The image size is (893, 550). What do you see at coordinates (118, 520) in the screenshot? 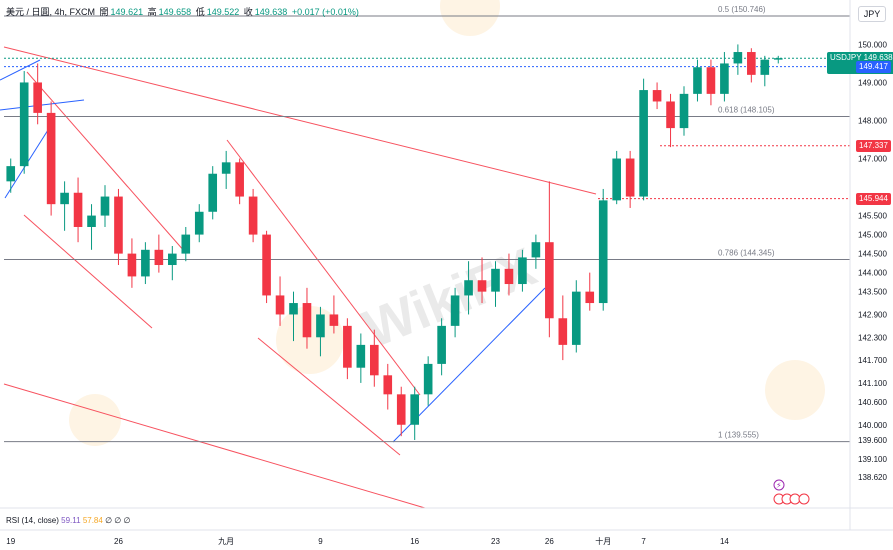
I see `rsi-extra: ∅ ∅ ∅` at bounding box center [118, 520].